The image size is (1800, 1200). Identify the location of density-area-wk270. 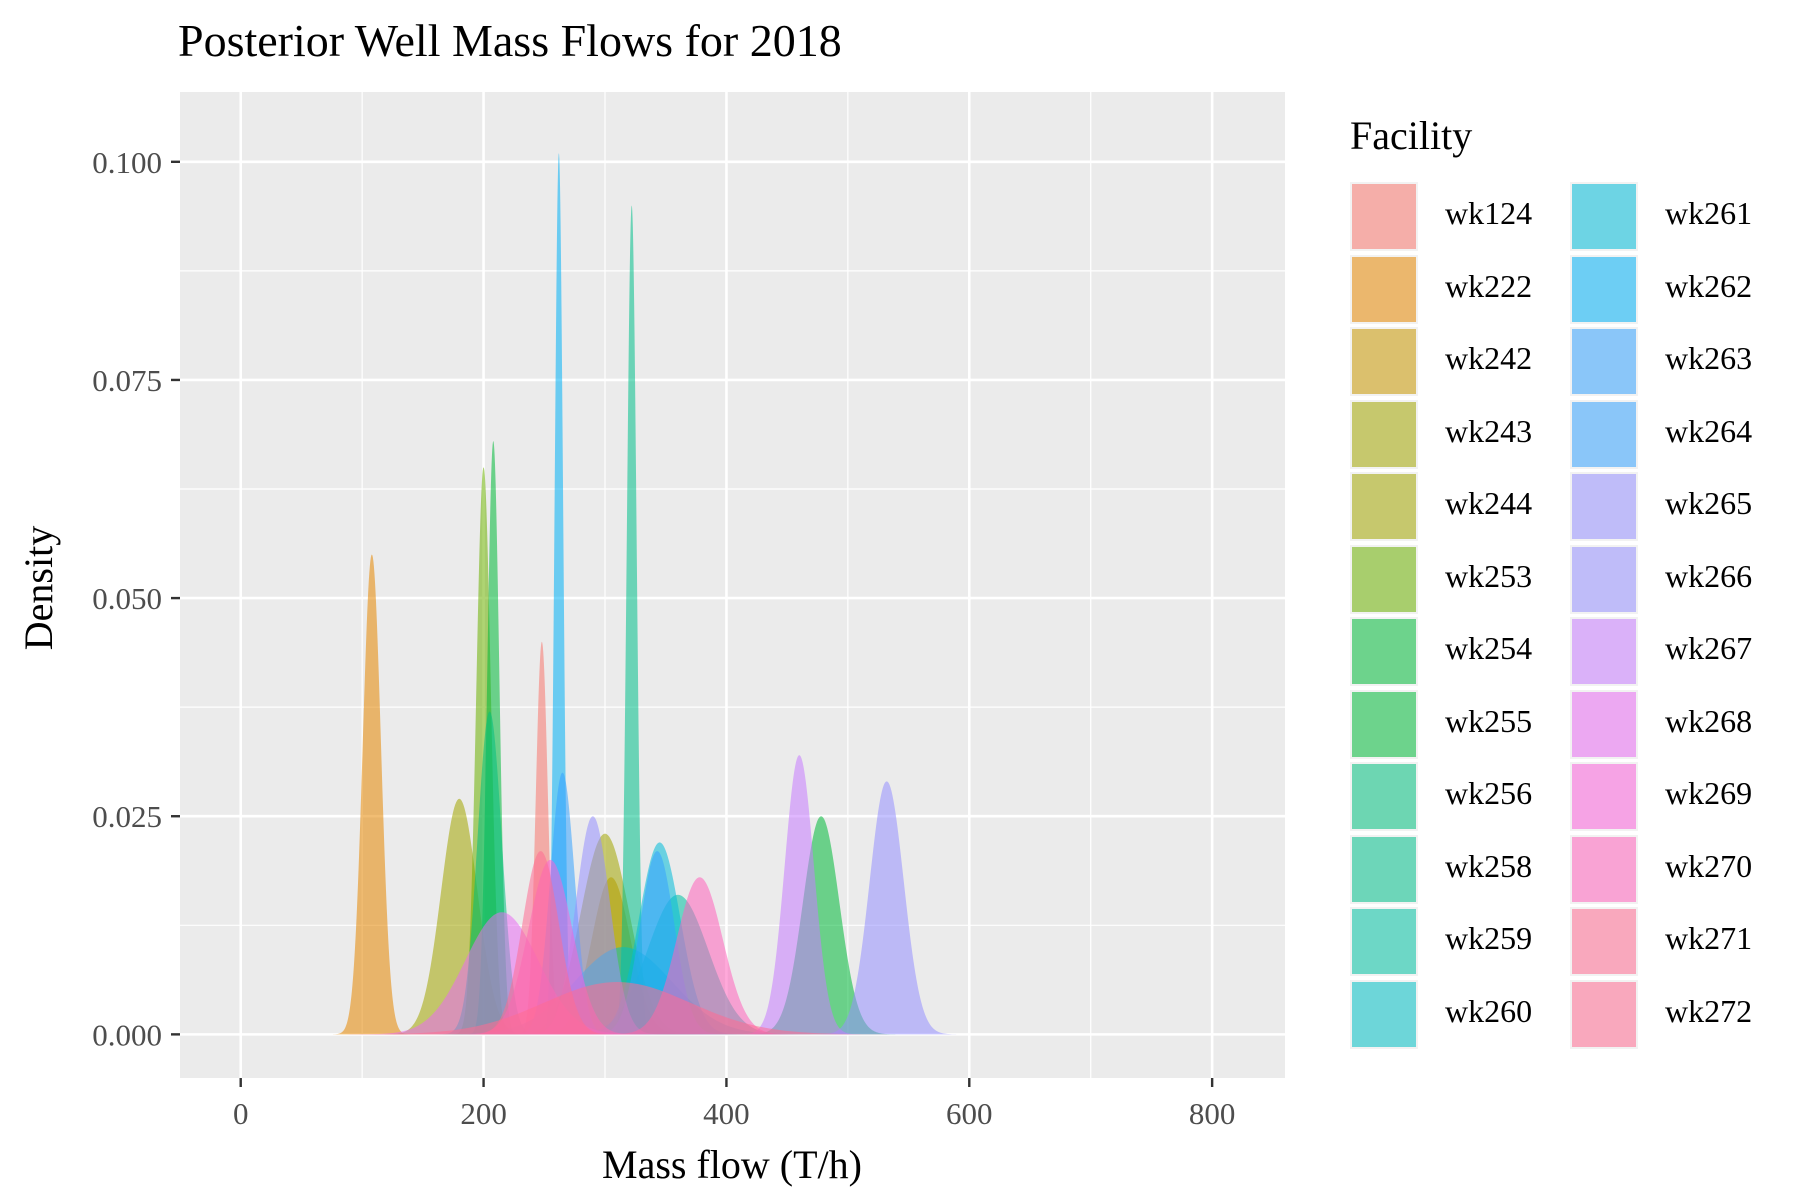
(699, 956).